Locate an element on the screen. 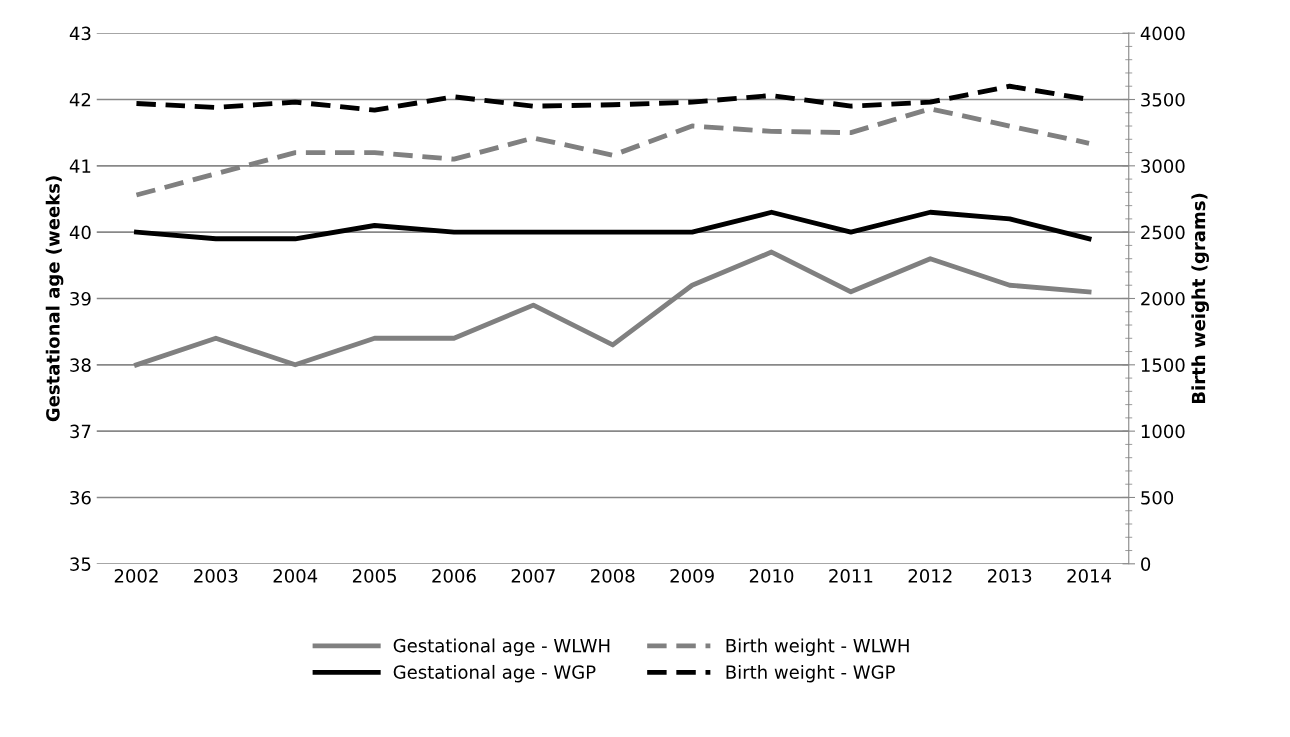 Image resolution: width=1290 pixels, height=737 pixels. x-tick-label: 2007 is located at coordinates (533, 575).